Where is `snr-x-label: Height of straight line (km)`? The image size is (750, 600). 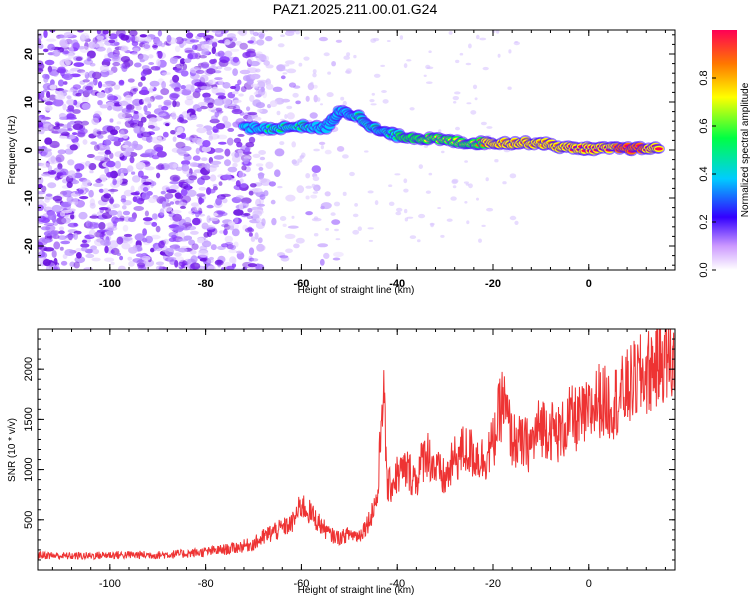 snr-x-label: Height of straight line (km) is located at coordinates (356, 590).